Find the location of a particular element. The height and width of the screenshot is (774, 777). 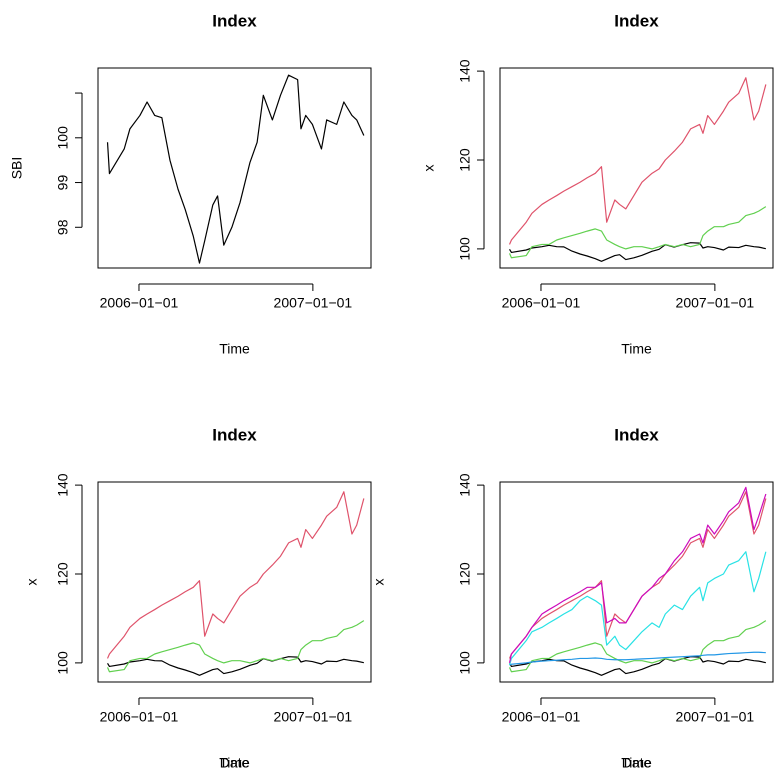

y-tick-label: 99 is located at coordinates (63, 183).